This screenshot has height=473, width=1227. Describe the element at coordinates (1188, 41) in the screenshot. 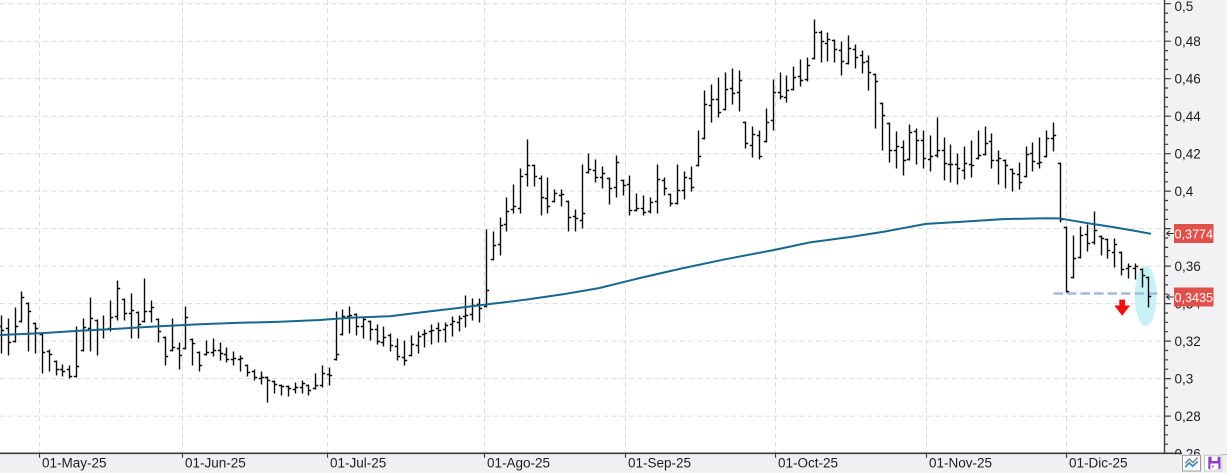

I see `svg-text: 0,48` at that location.